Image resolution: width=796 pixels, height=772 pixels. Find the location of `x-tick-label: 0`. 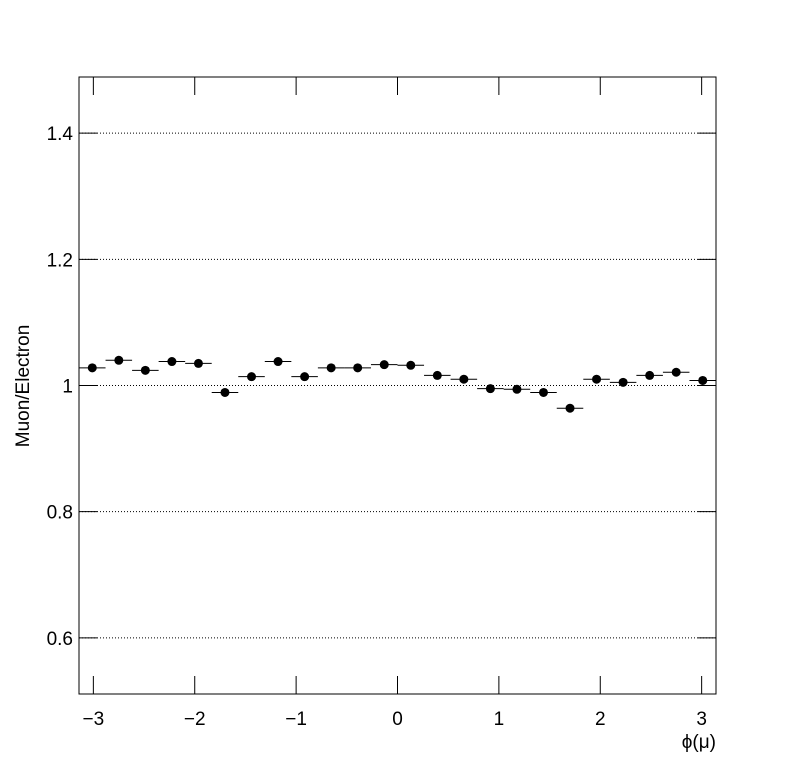

x-tick-label: 0 is located at coordinates (397, 719).